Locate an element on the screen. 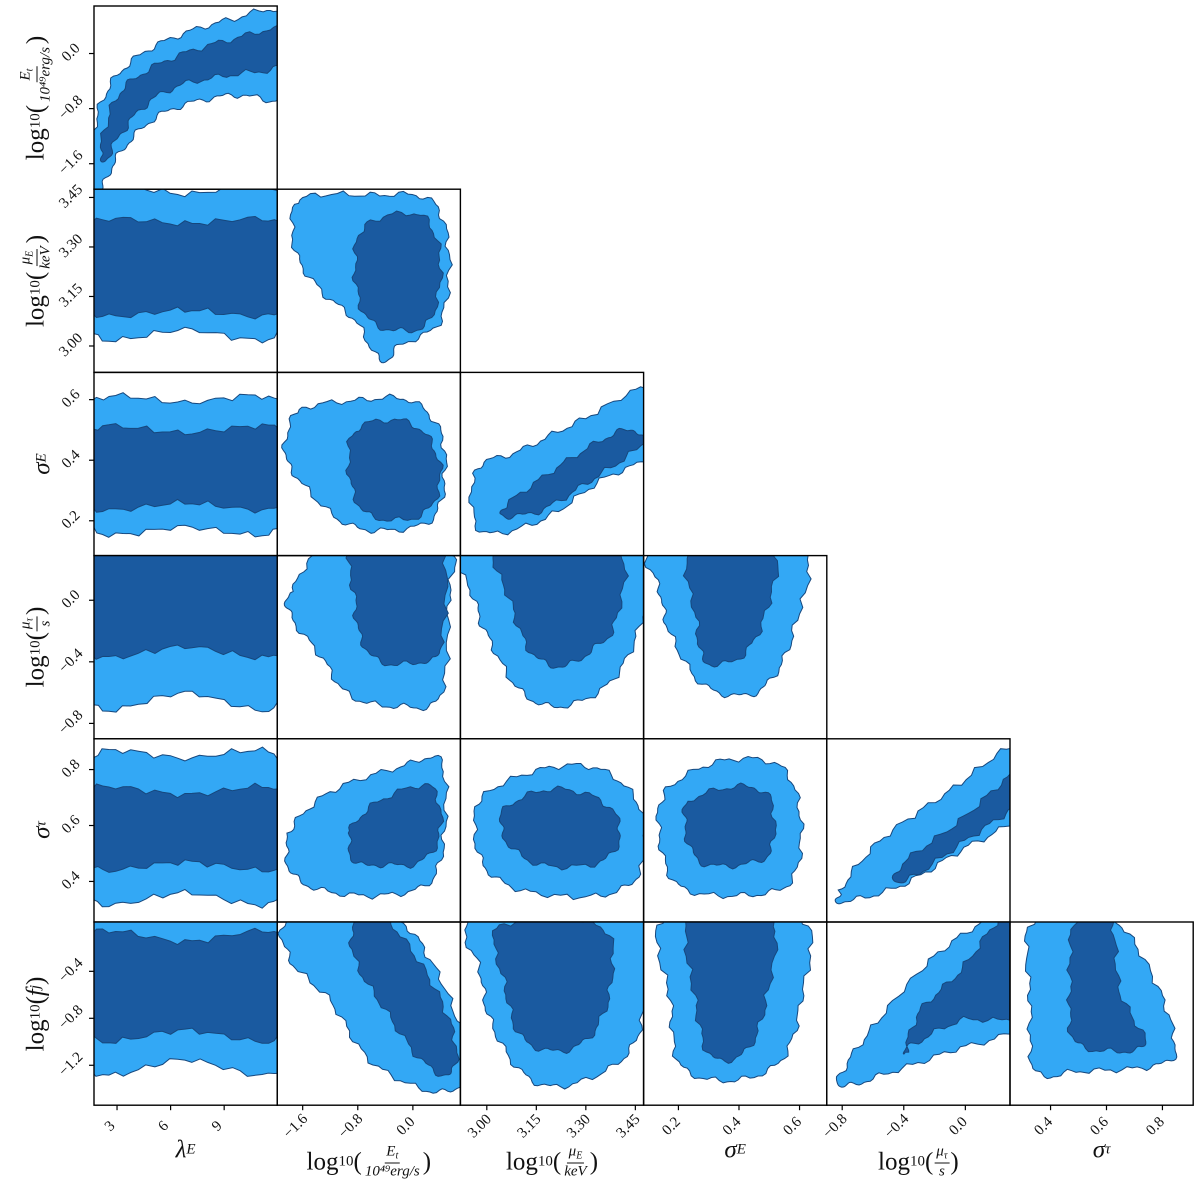  label-part: j is located at coordinates (35, 986).